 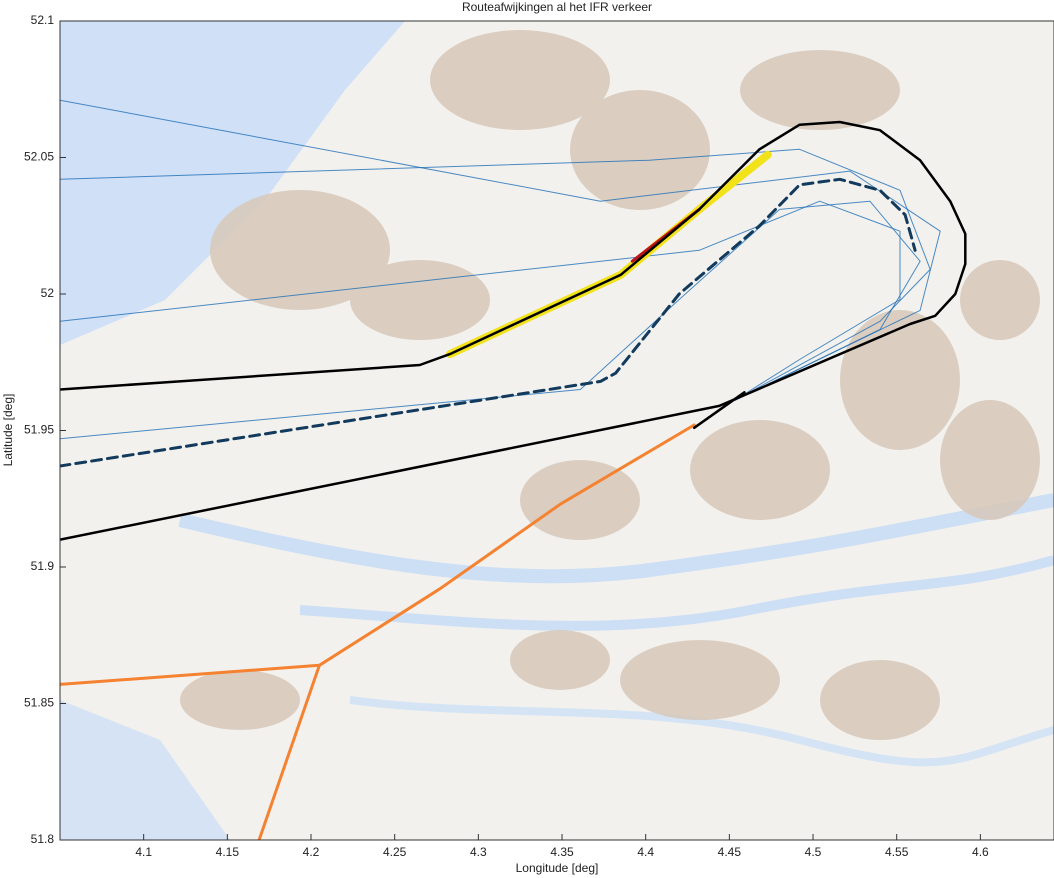 What do you see at coordinates (980, 852) in the screenshot?
I see `x-tick-label: 4.6` at bounding box center [980, 852].